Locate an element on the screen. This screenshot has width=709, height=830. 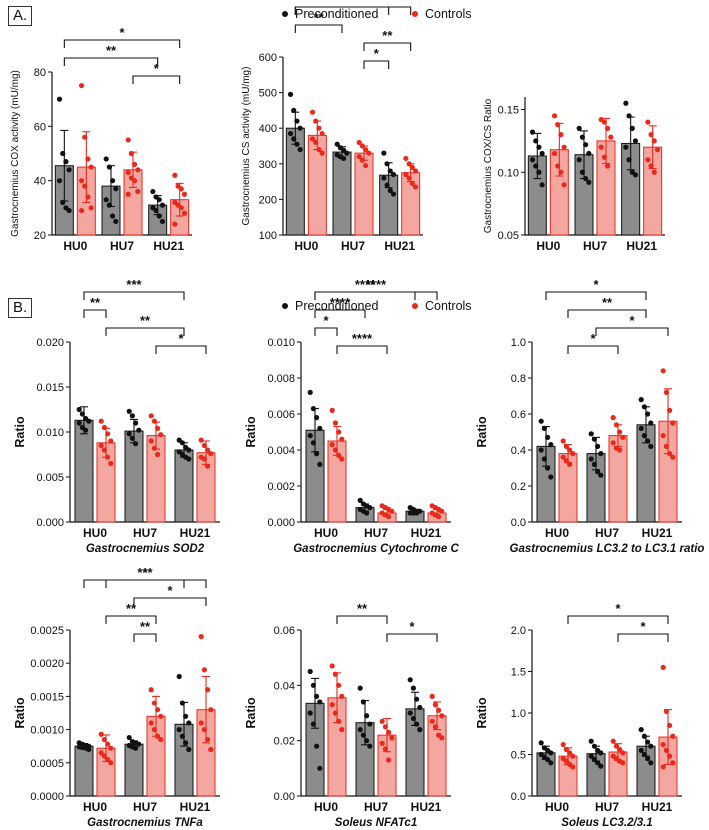
y-tick-label: 0.002 is located at coordinates (281, 487).